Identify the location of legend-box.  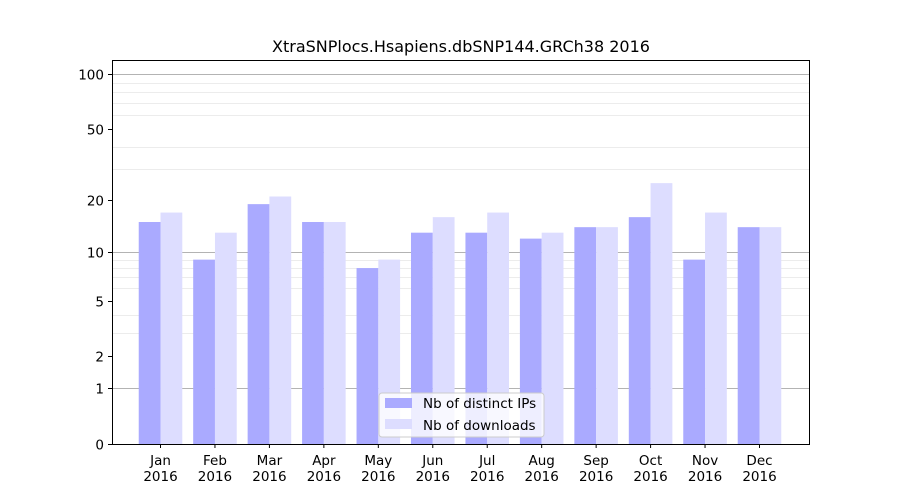
(461, 415).